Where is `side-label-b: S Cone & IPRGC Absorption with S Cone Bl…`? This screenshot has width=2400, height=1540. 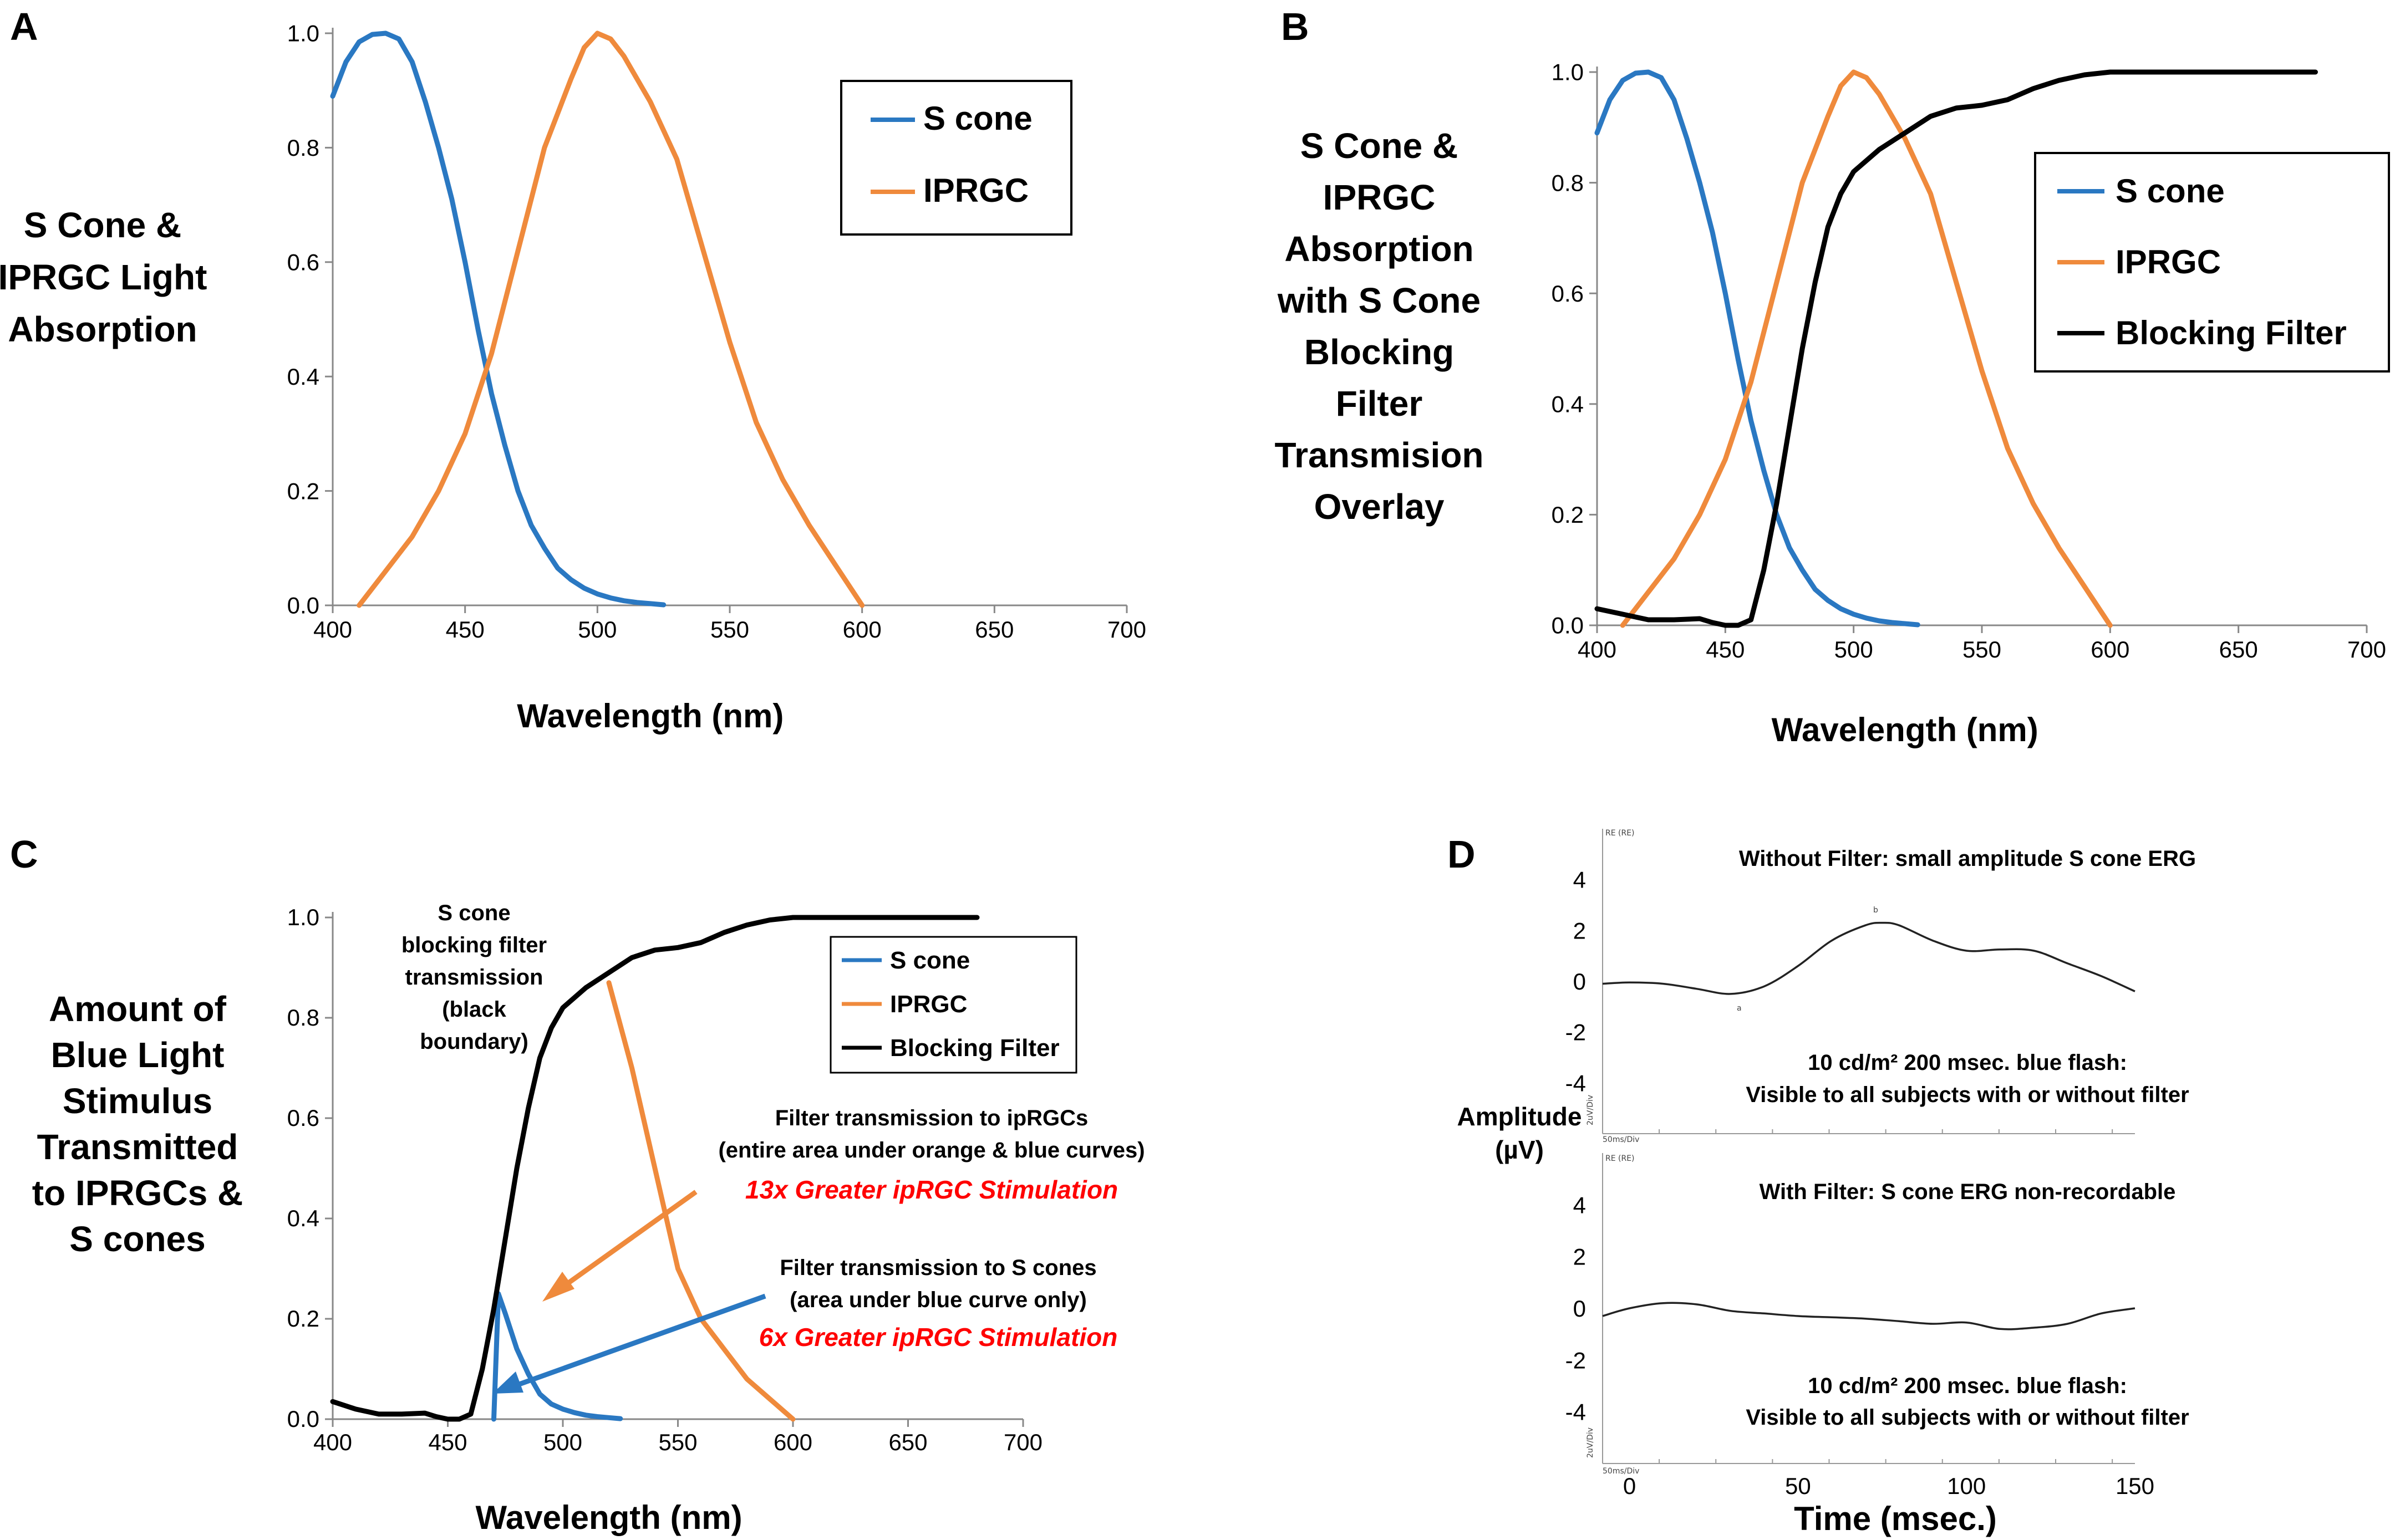
side-label-b: S Cone & IPRGC Absorption with S Cone Bl… is located at coordinates (1379, 326).